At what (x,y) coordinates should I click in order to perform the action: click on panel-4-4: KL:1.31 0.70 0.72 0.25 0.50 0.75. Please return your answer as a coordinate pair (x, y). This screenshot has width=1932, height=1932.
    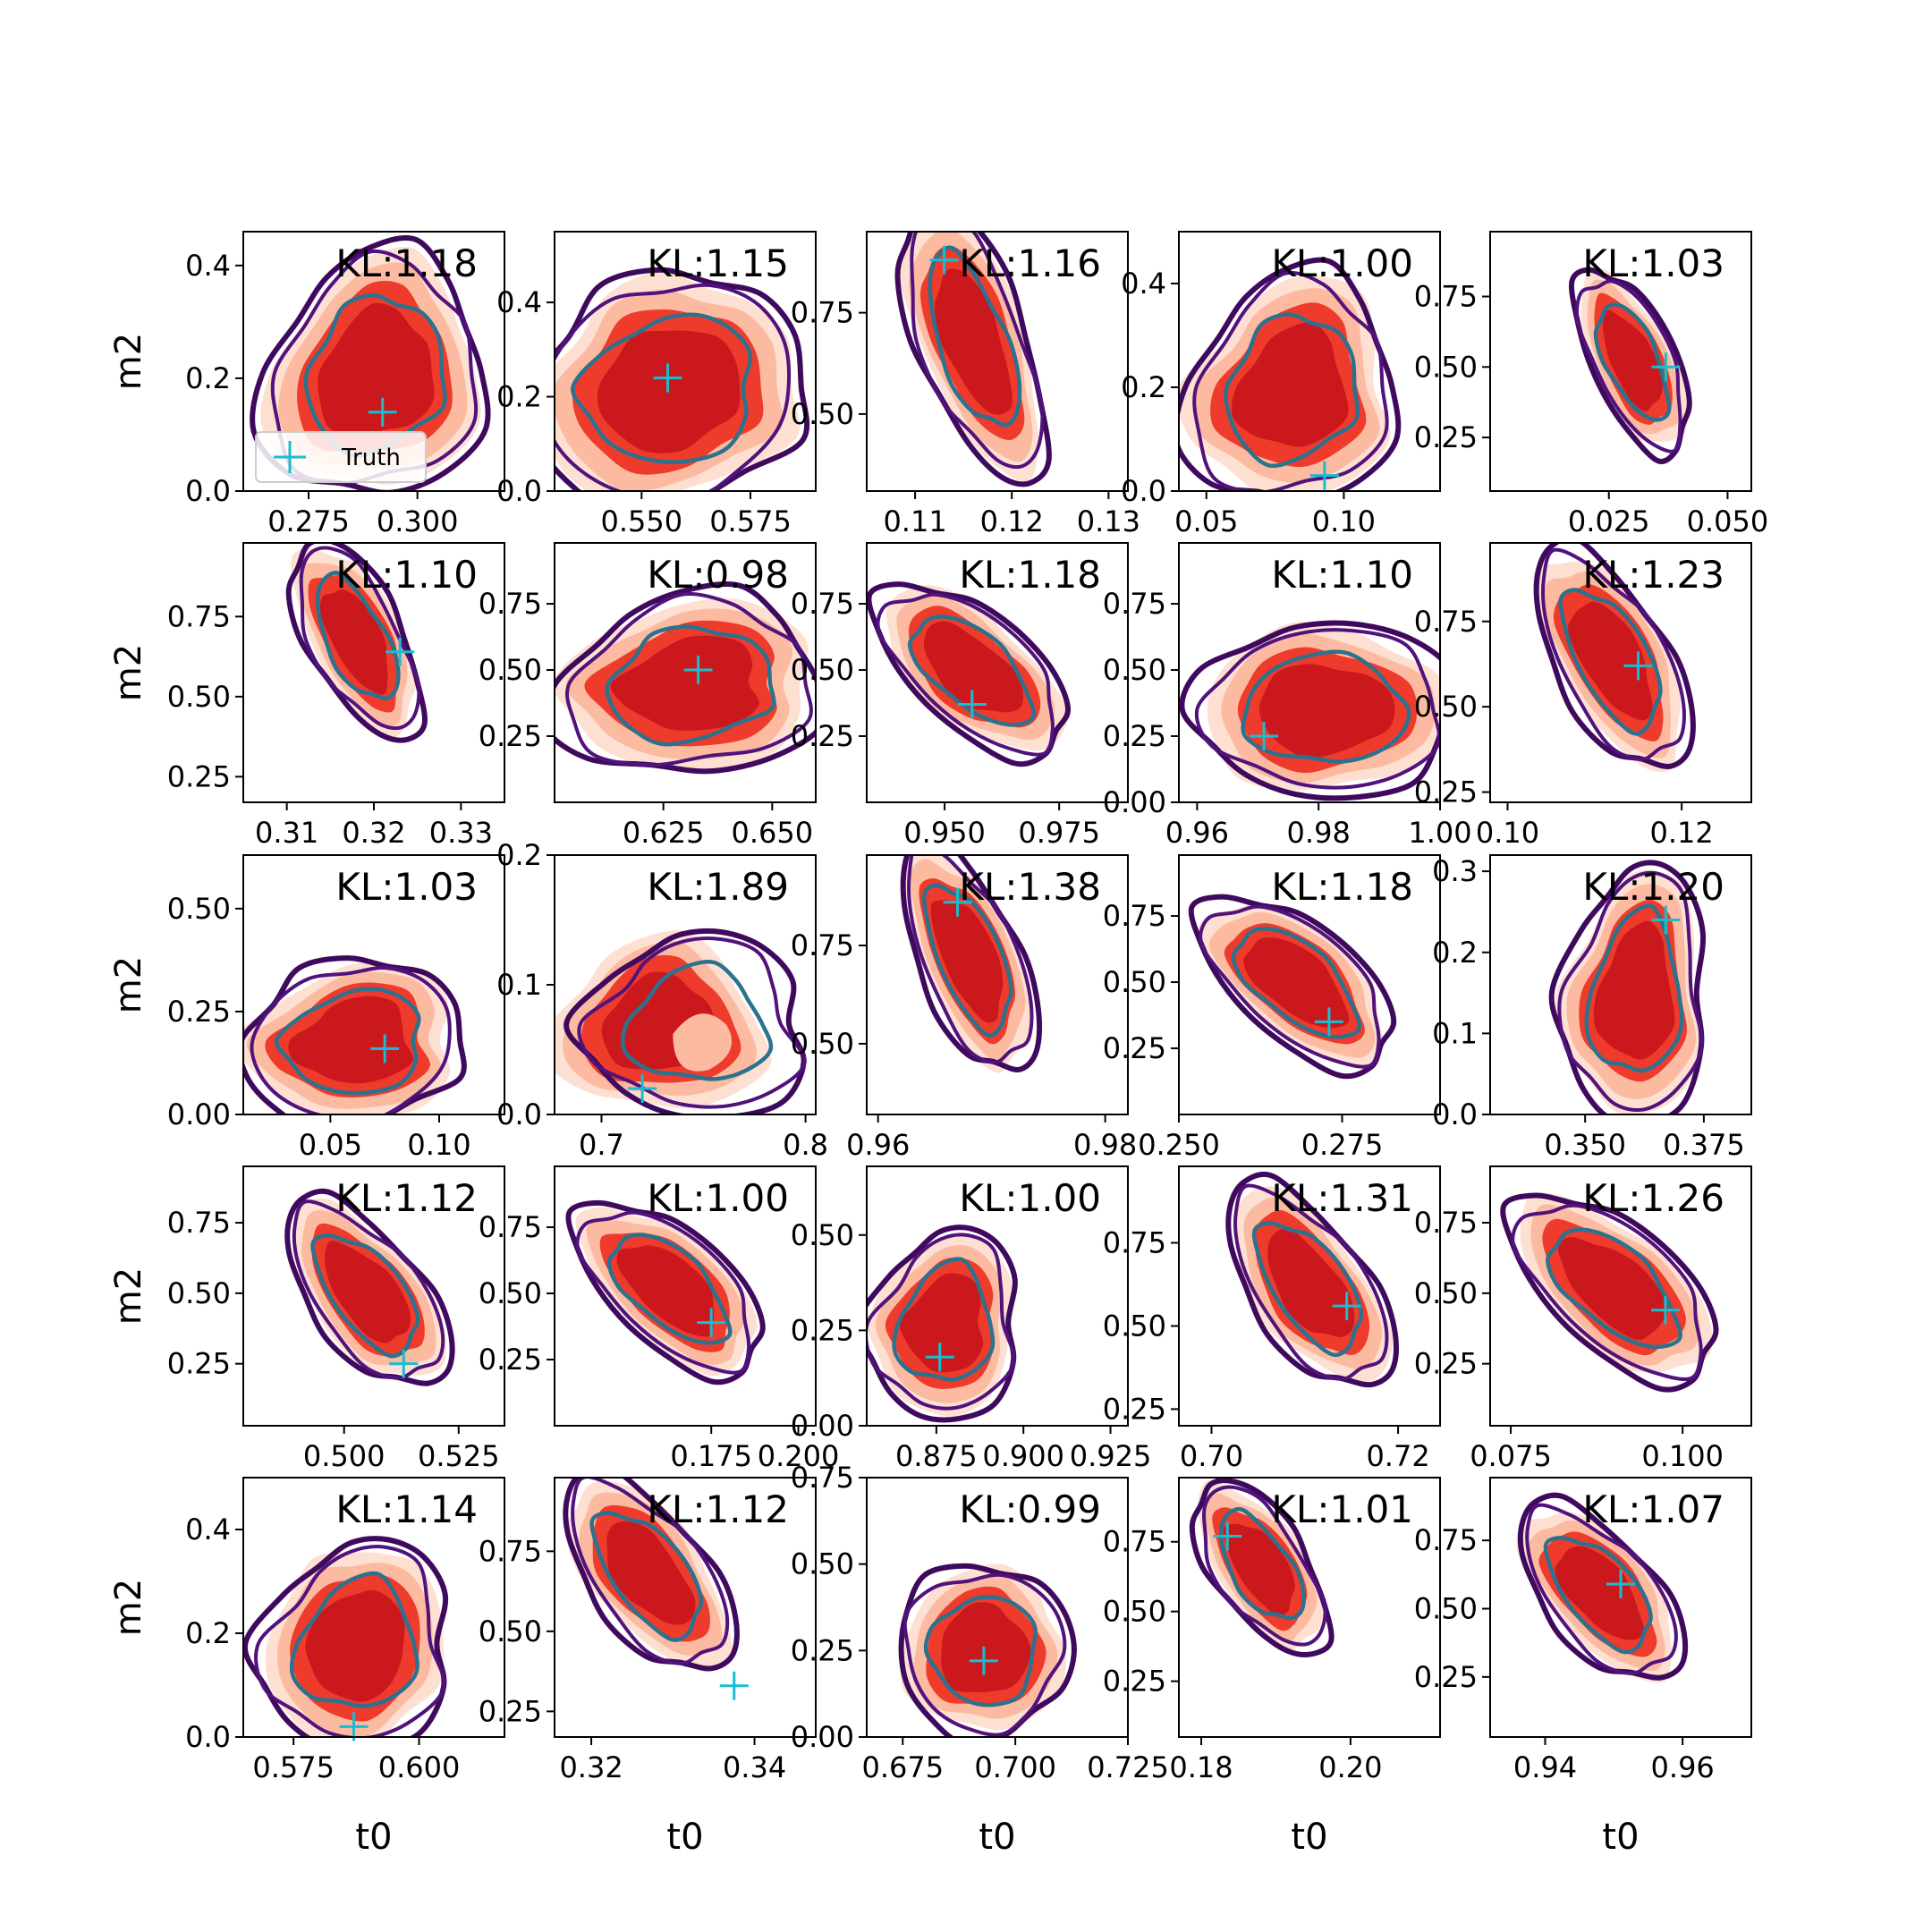
    Looking at the image, I should click on (1272, 1319).